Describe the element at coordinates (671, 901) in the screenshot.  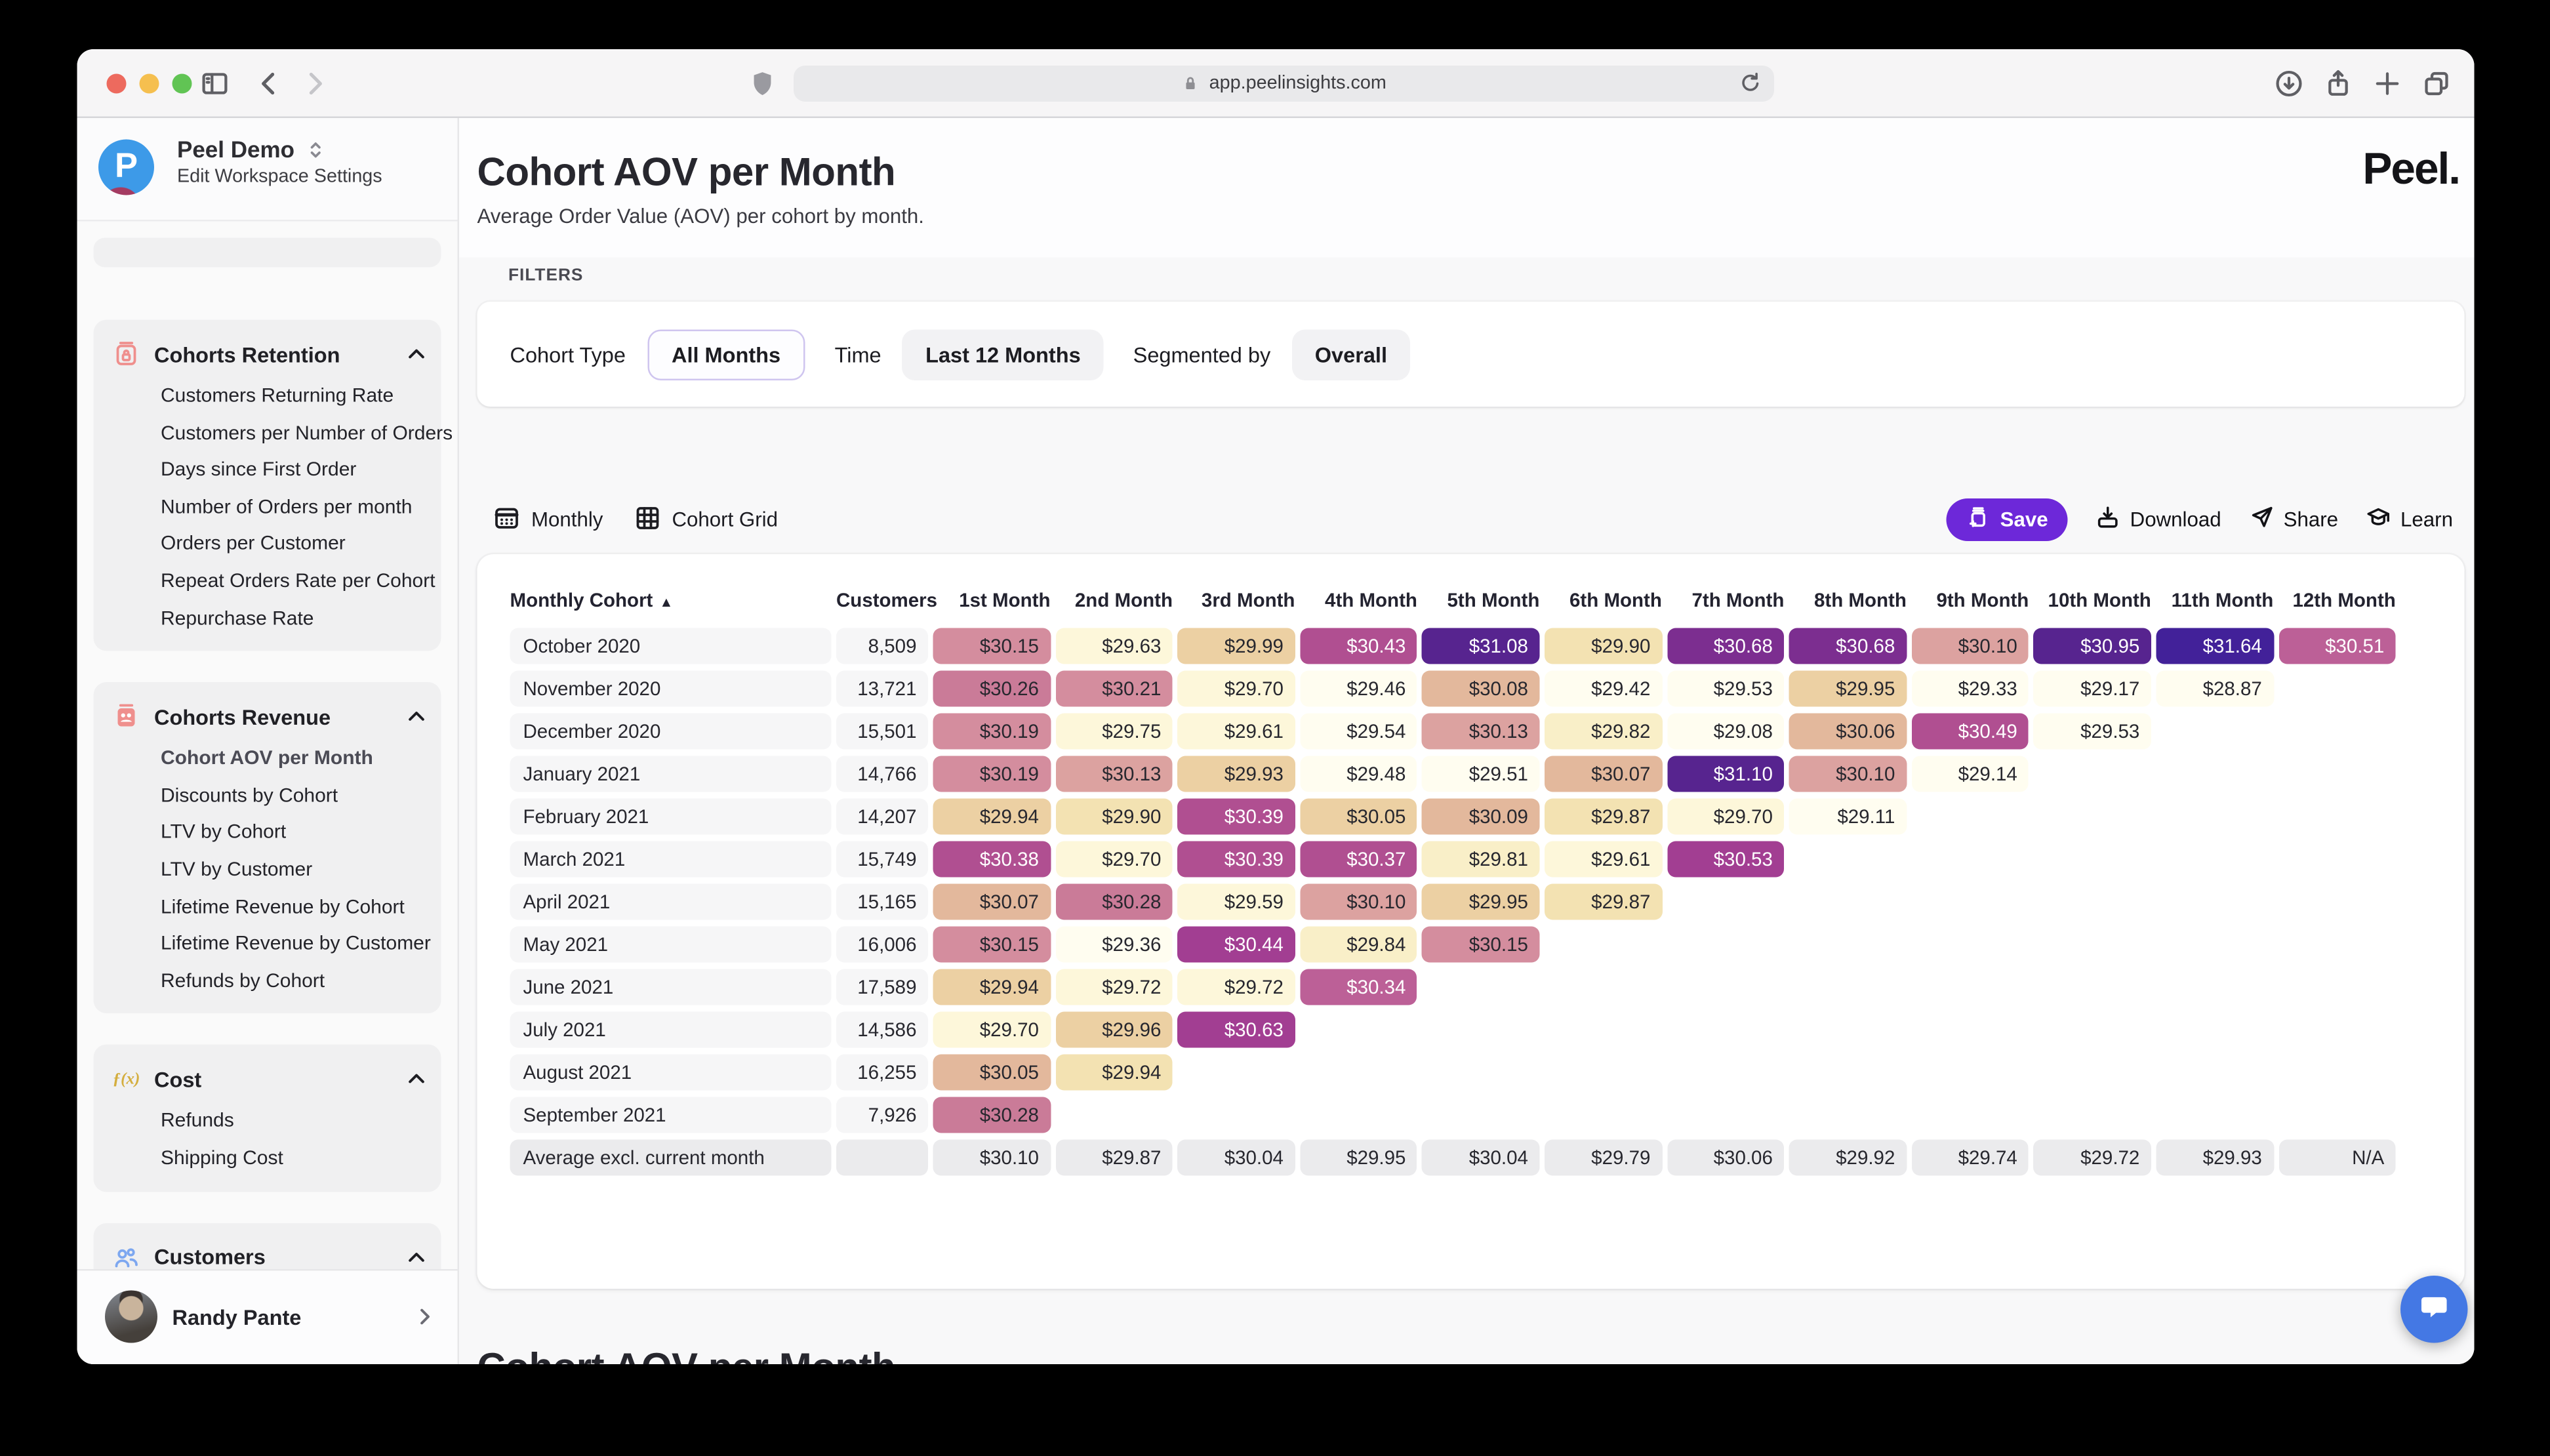
I see `cohort-label: April 2021` at that location.